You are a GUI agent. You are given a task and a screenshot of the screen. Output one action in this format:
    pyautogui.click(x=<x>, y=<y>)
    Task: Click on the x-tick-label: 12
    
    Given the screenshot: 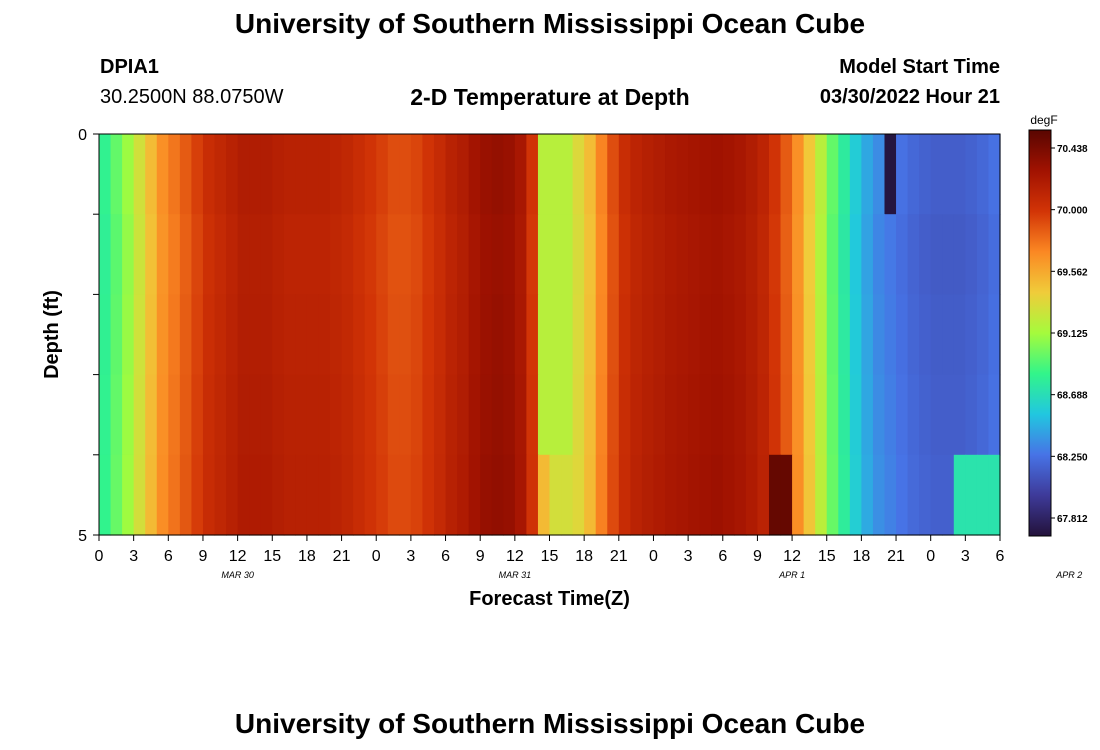 What is the action you would take?
    pyautogui.click(x=515, y=556)
    